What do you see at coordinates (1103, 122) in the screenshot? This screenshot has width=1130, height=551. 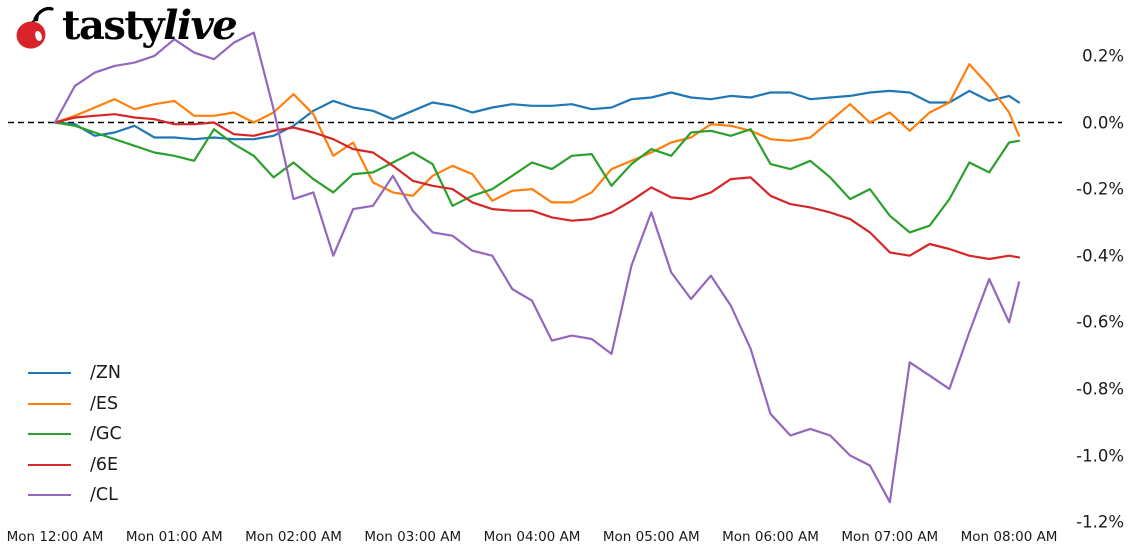 I see `y-tick-label: 0.0%` at bounding box center [1103, 122].